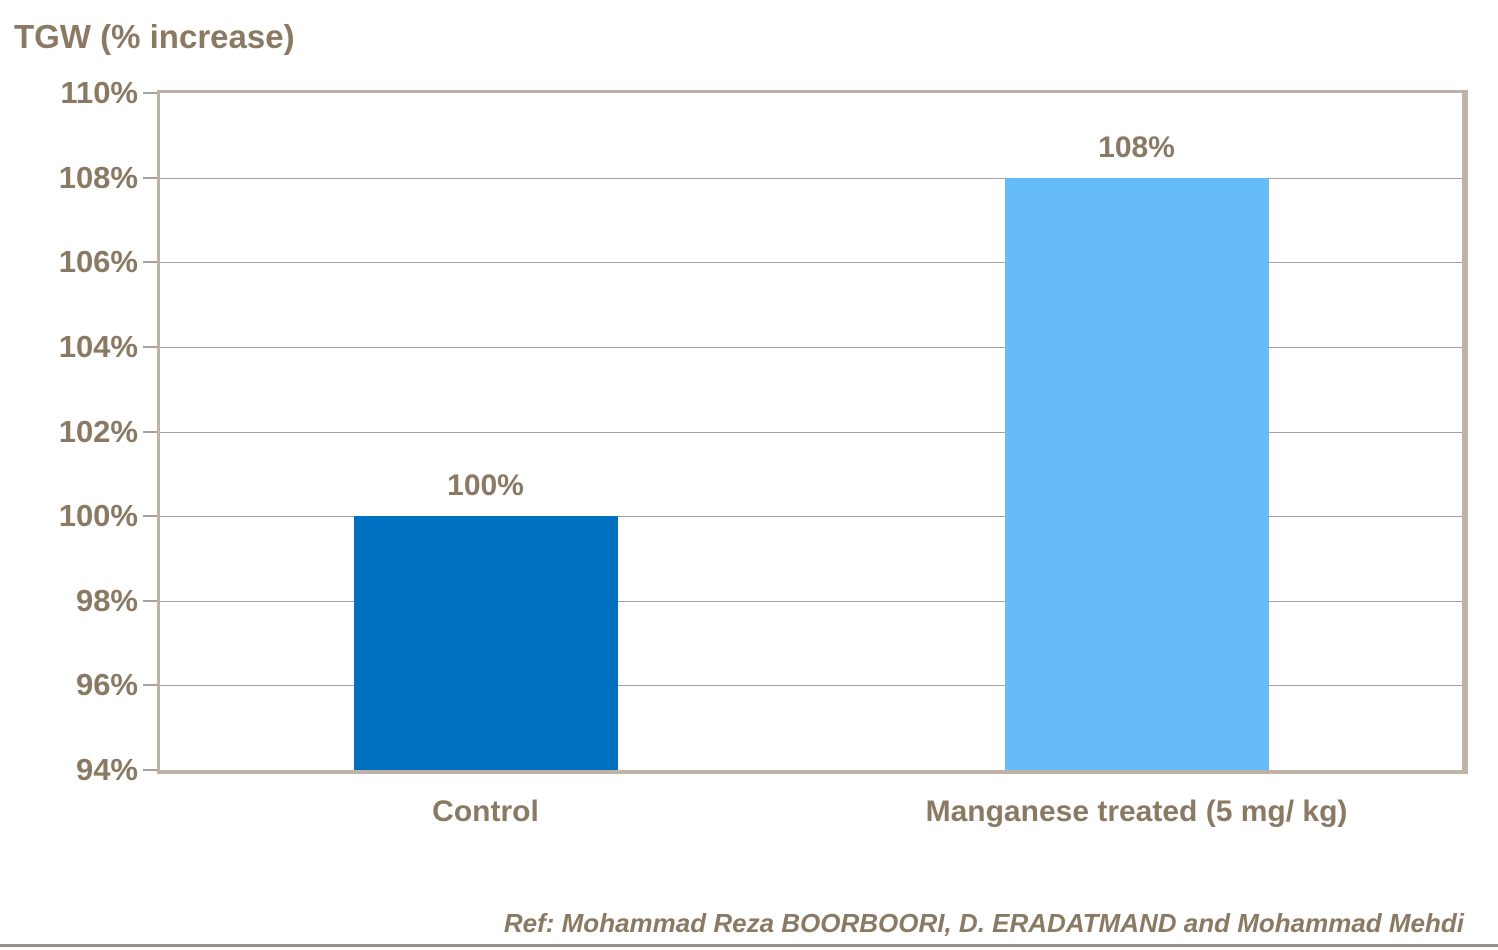 Image resolution: width=1498 pixels, height=950 pixels. I want to click on bar-value-label: 100%, so click(485, 486).